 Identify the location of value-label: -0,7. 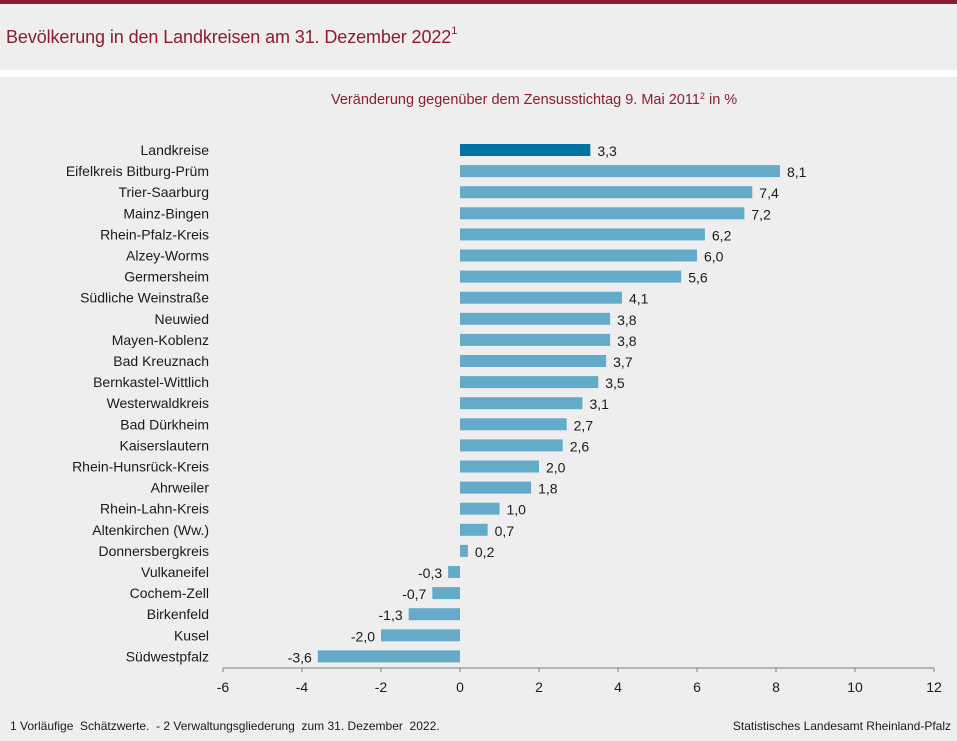
(414, 594).